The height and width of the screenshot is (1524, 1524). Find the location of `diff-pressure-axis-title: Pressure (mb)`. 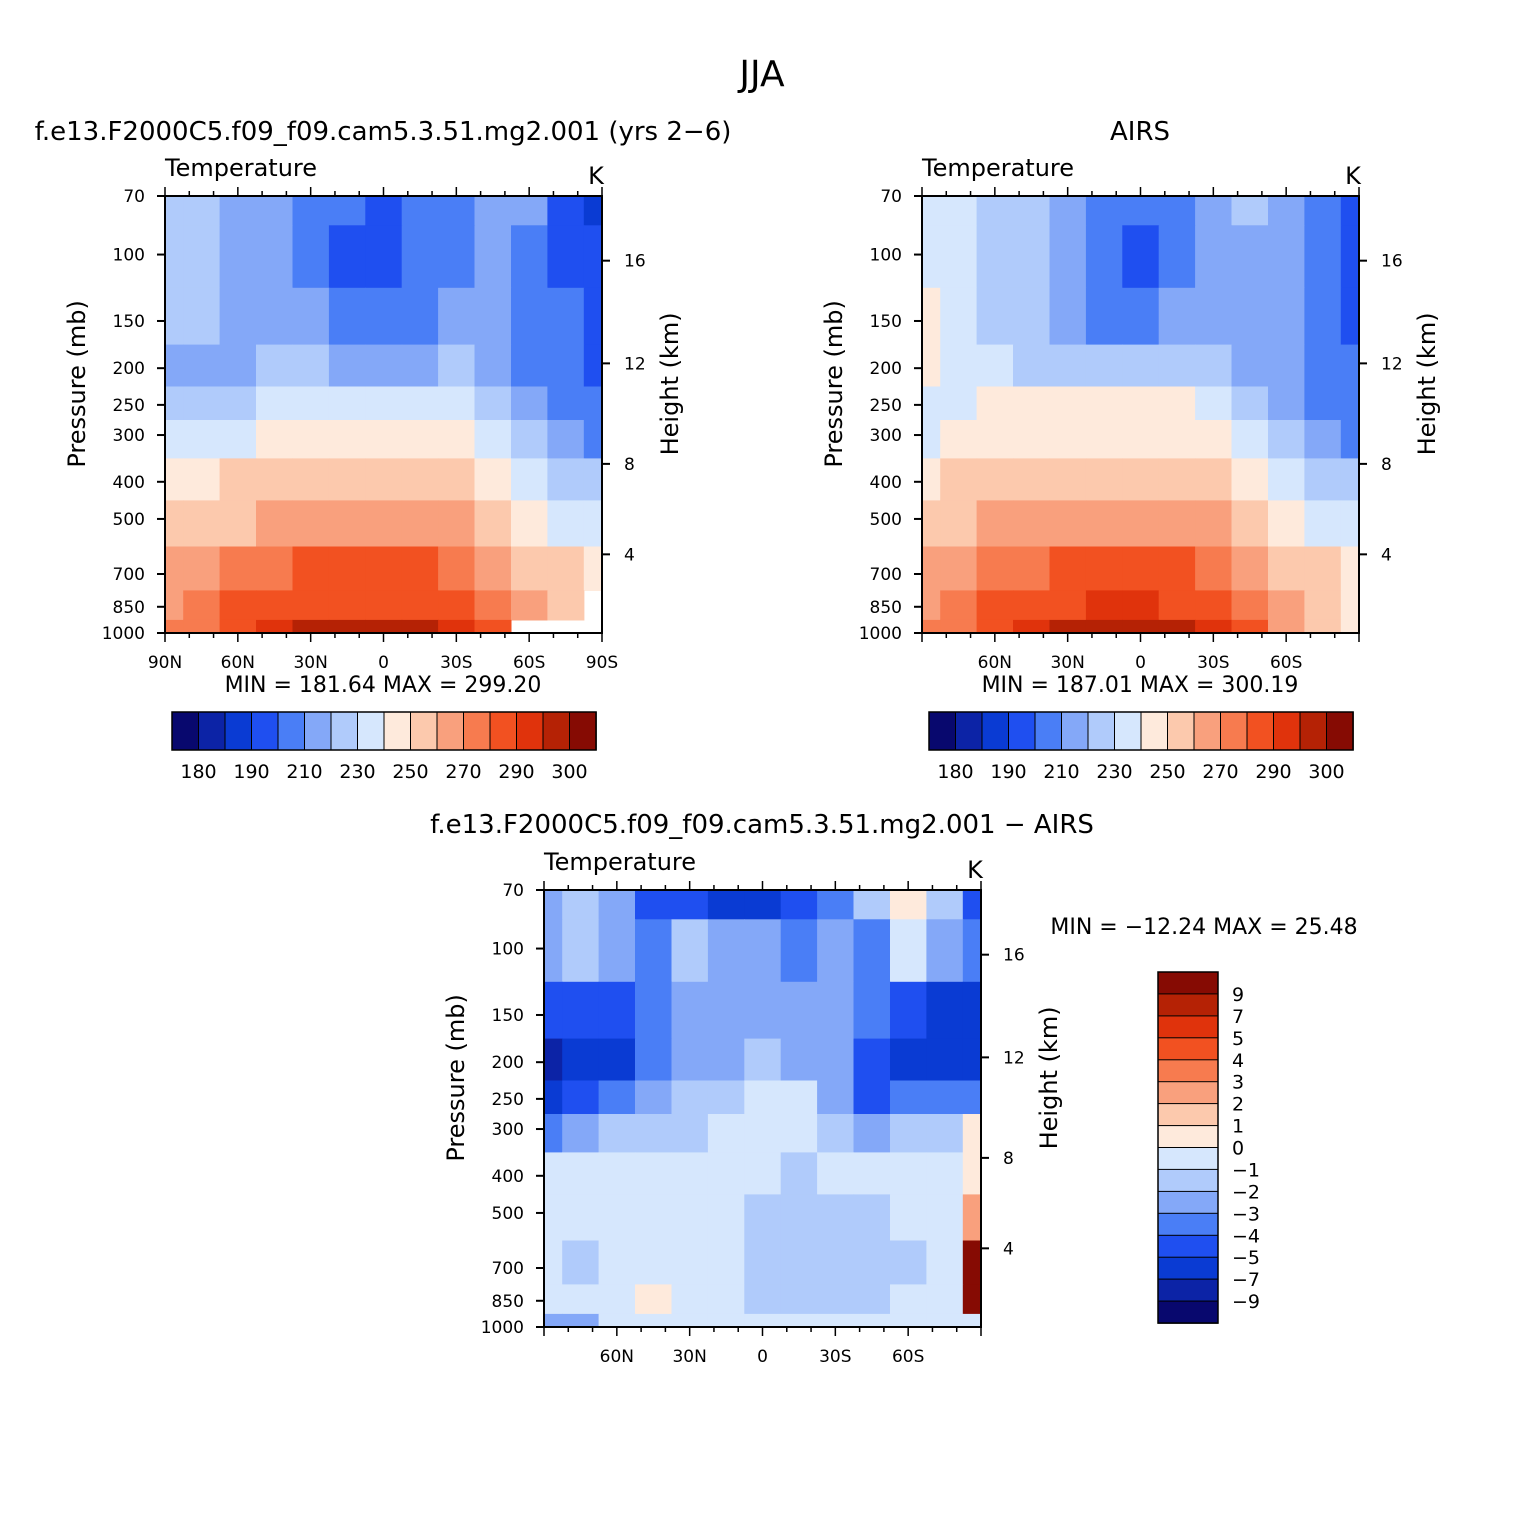

diff-pressure-axis-title: Pressure (mb) is located at coordinates (456, 1077).